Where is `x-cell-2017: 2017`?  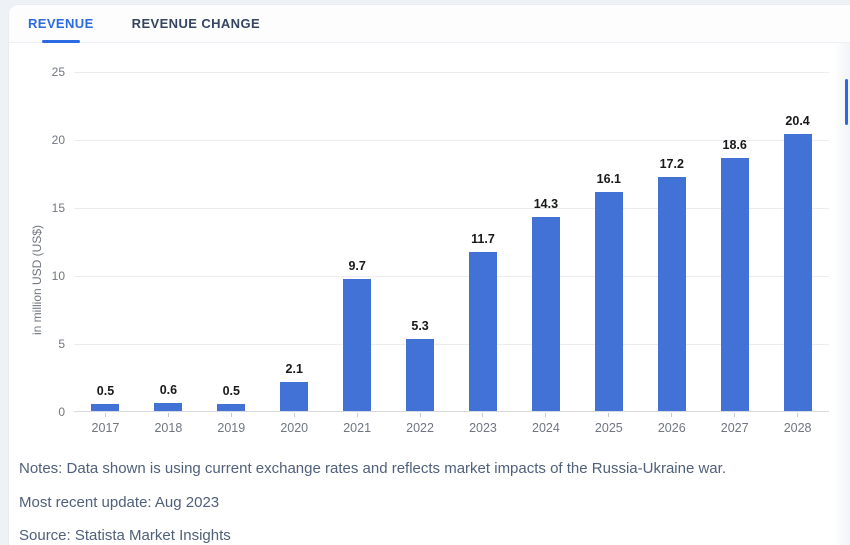 x-cell-2017: 2017 is located at coordinates (105, 426).